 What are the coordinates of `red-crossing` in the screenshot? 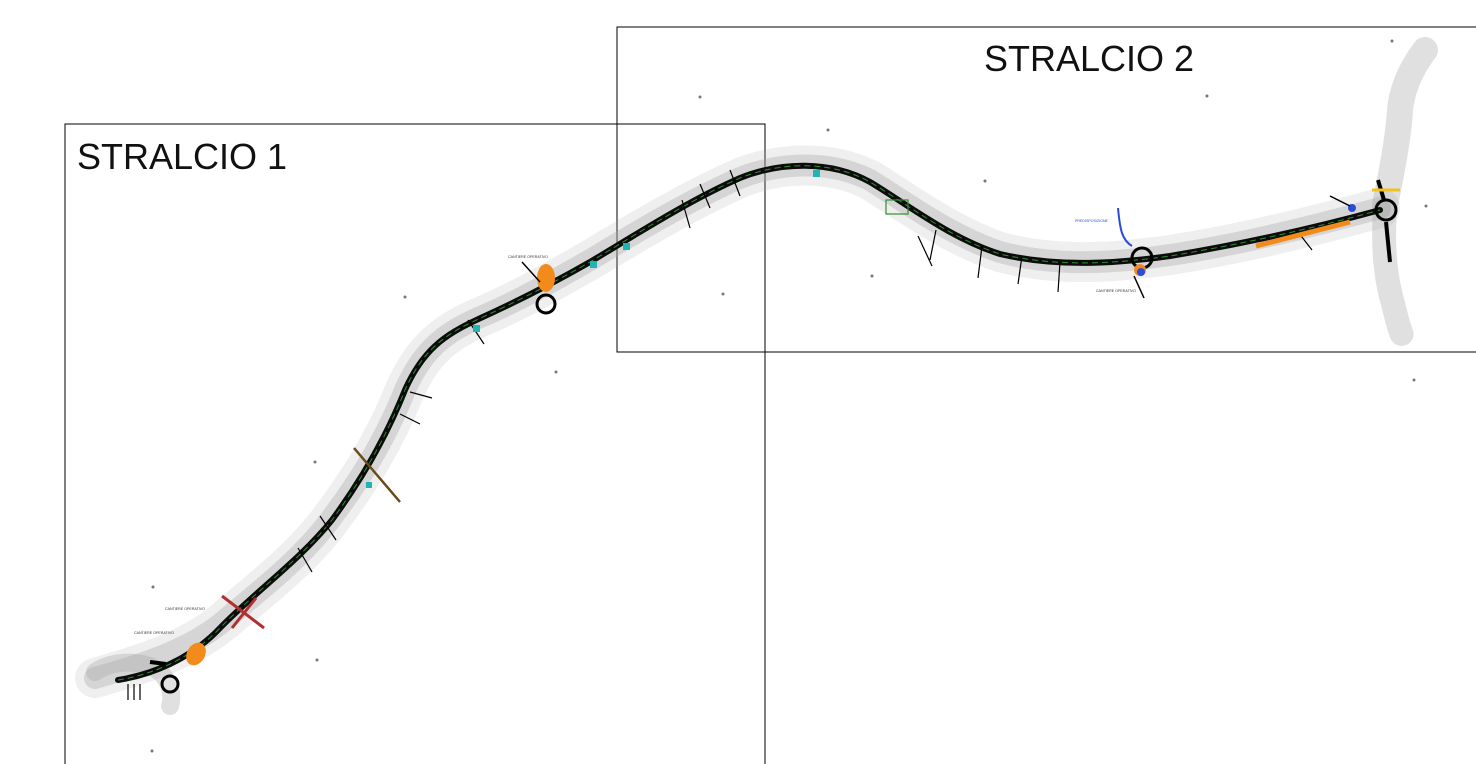 It's located at (243, 612).